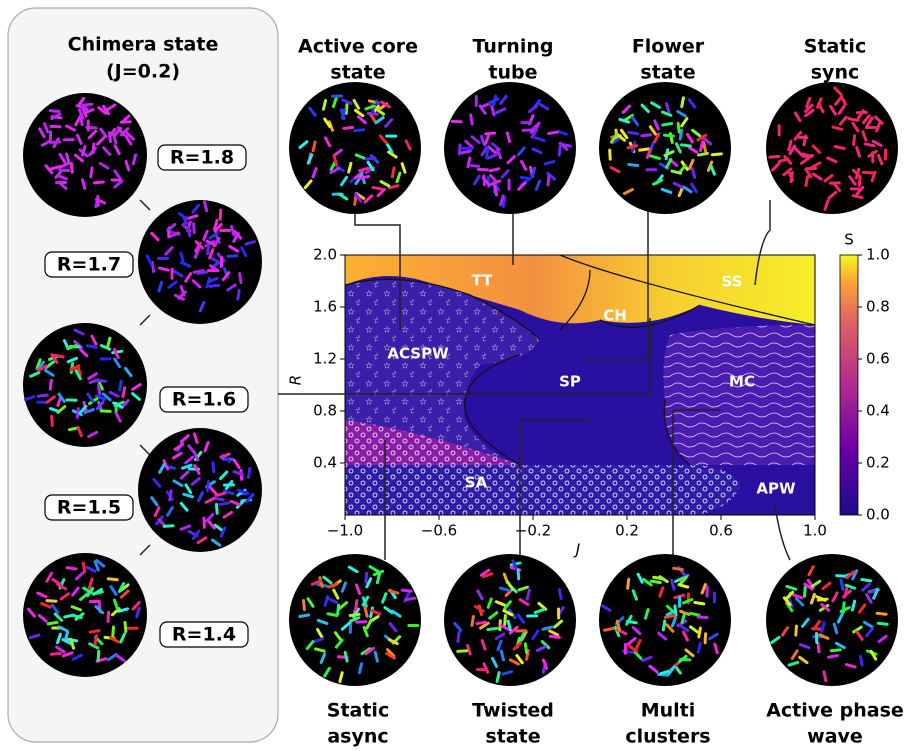 Image resolution: width=914 pixels, height=751 pixels. I want to click on state-label: Twisted, so click(513, 711).